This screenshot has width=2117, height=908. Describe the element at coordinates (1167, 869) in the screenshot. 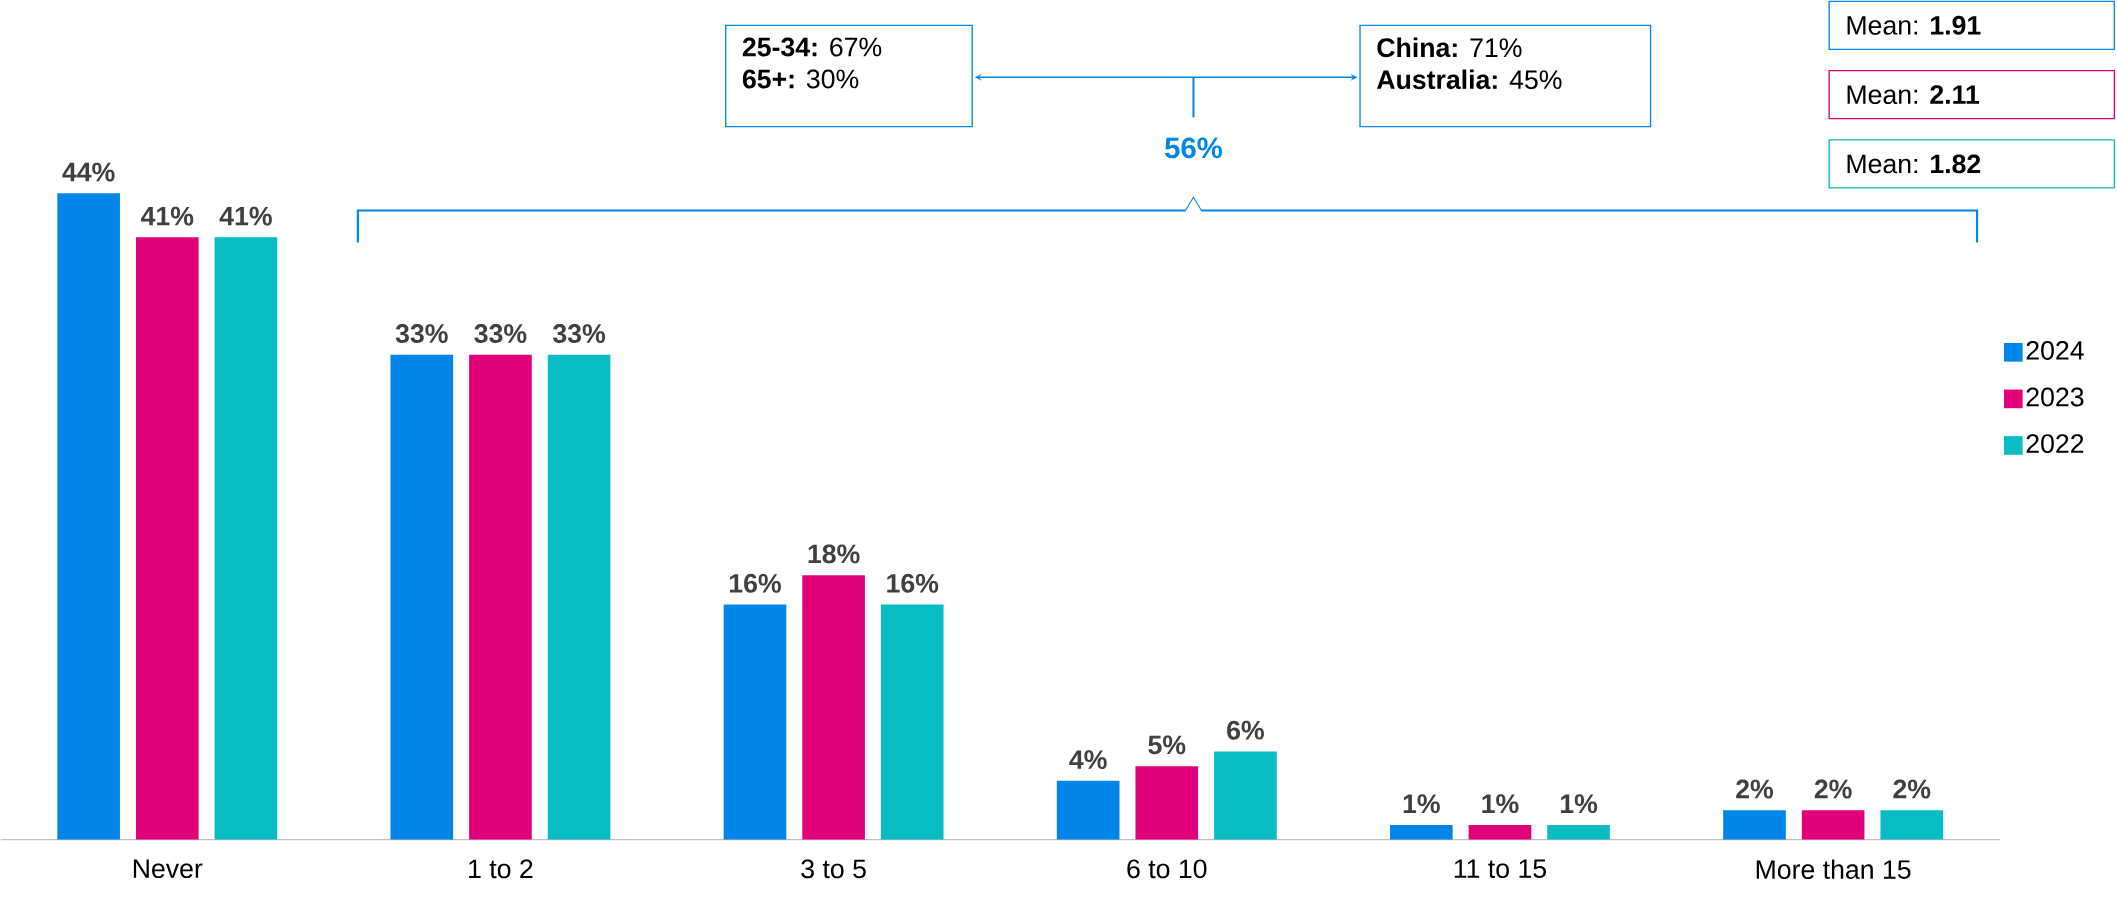

I see `x-tick-label: 6 to 10` at that location.